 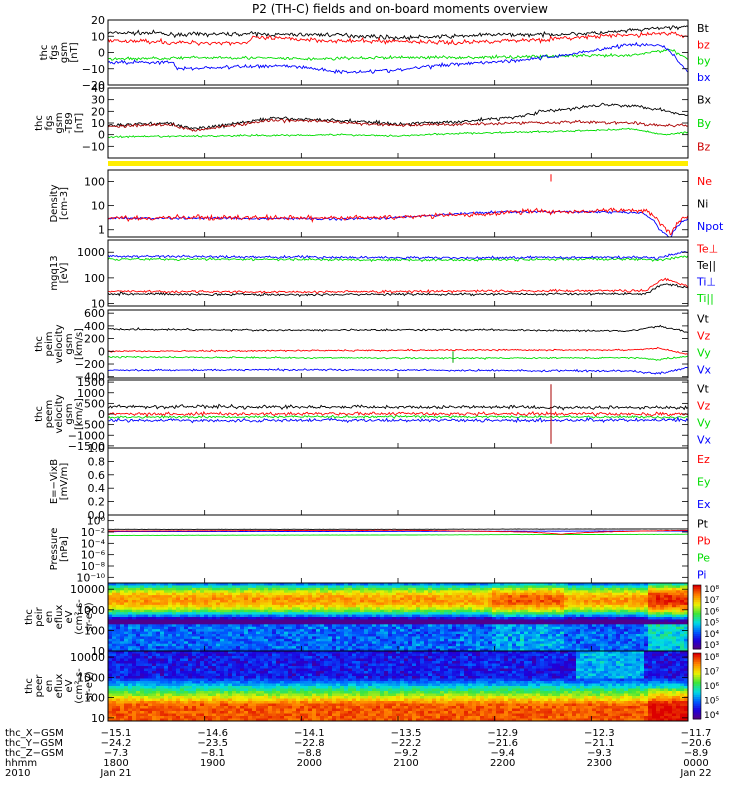 I want to click on svg-text: [eV], so click(x=64, y=273).